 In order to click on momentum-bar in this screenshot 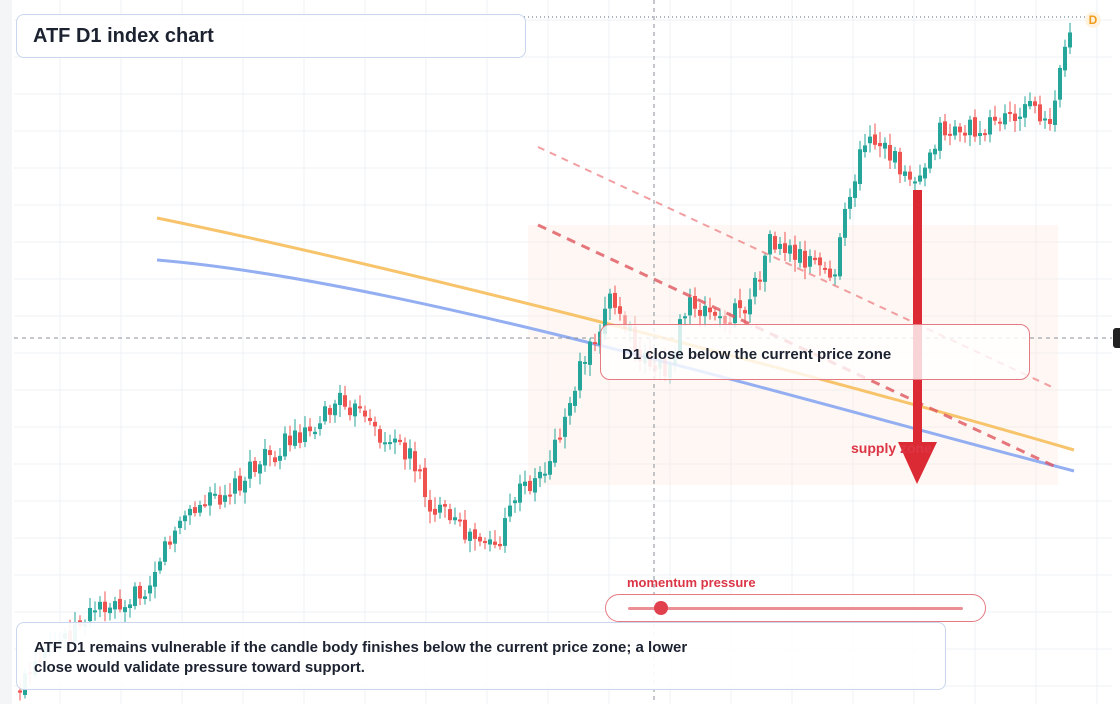, I will do `click(795, 608)`.